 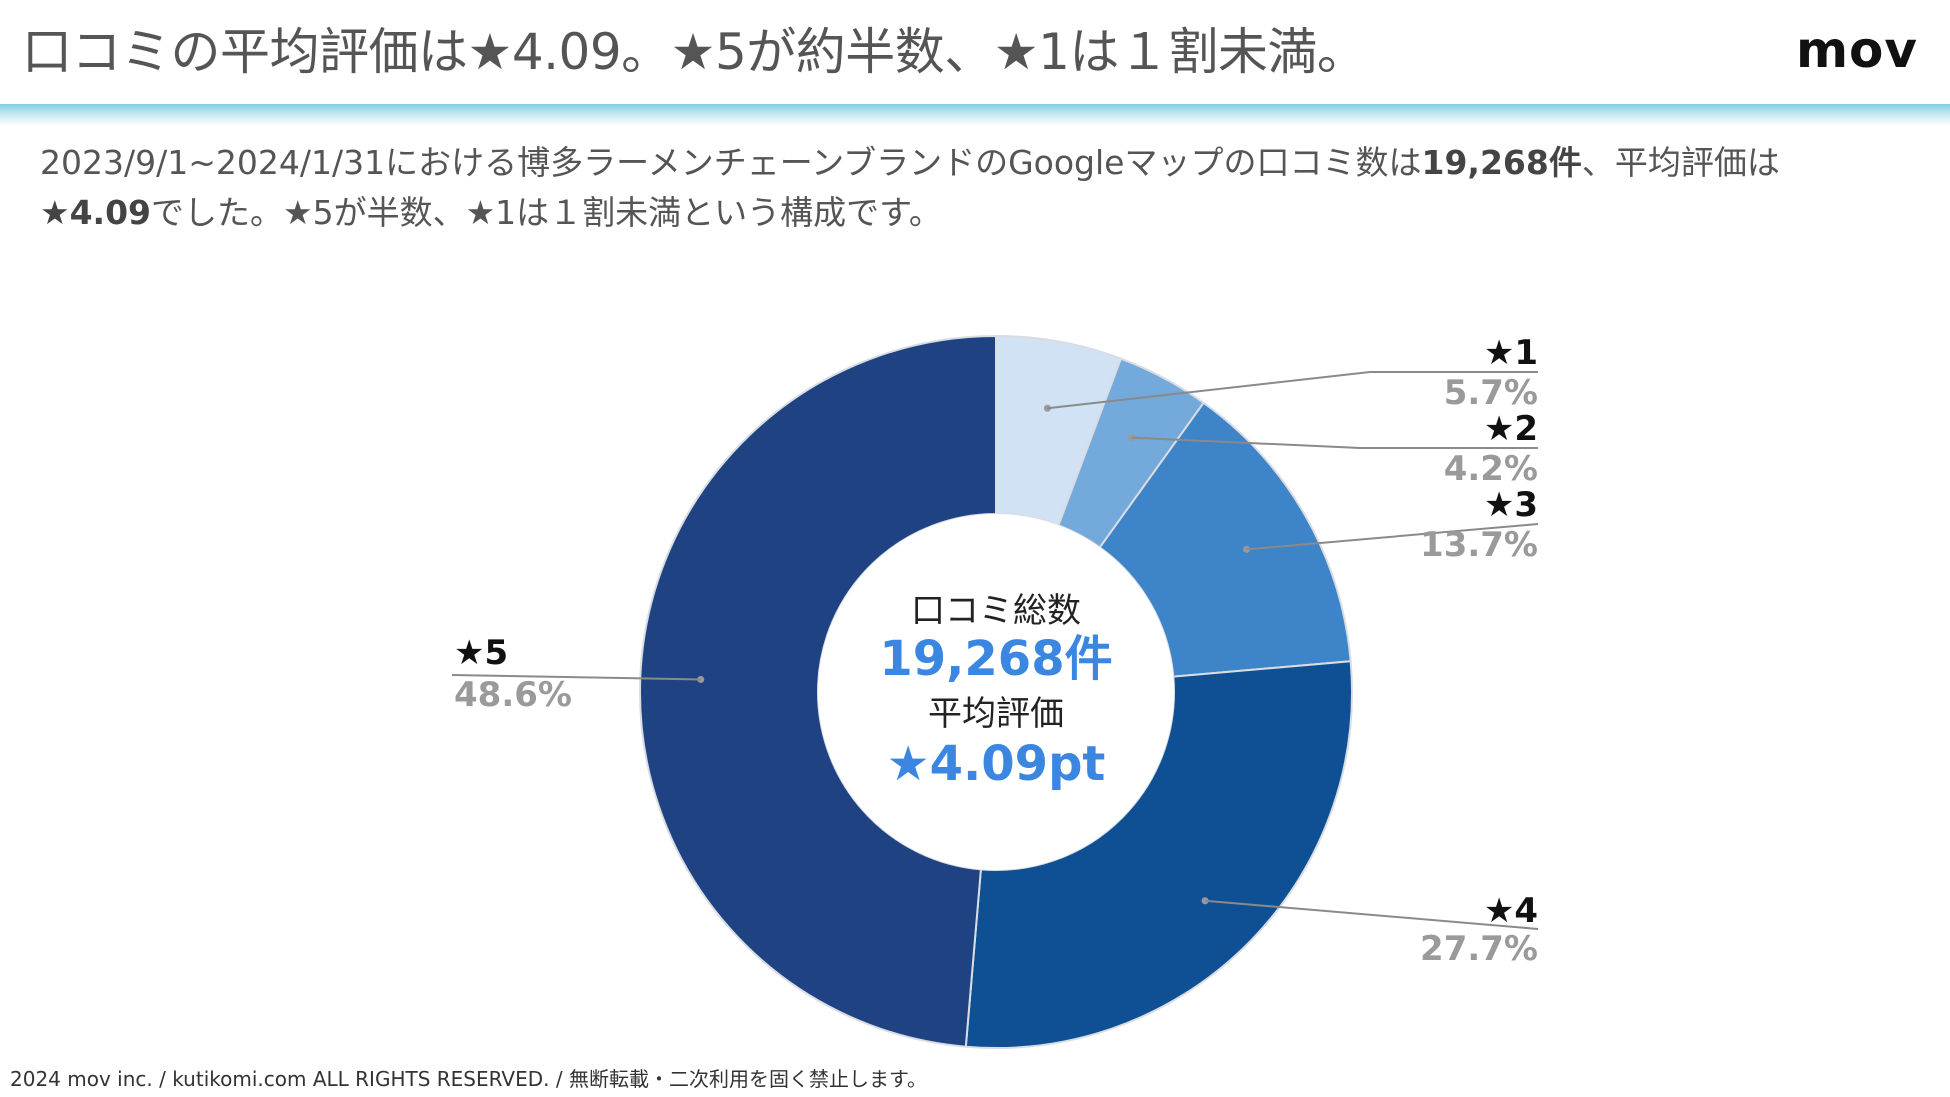 I want to click on center-summary: 口コミ総数 19,268件 平均評価 ★4.09pt, so click(x=995, y=691).